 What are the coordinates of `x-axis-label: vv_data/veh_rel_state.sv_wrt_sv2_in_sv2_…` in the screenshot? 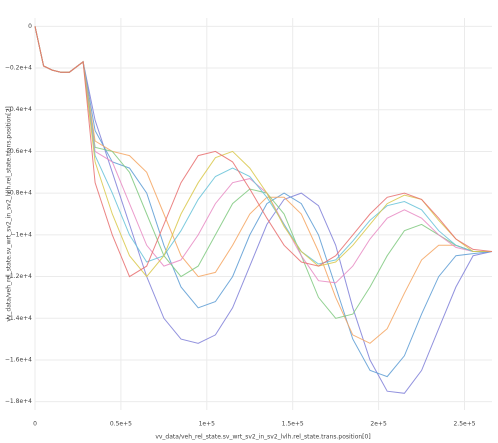 It's located at (262, 437).